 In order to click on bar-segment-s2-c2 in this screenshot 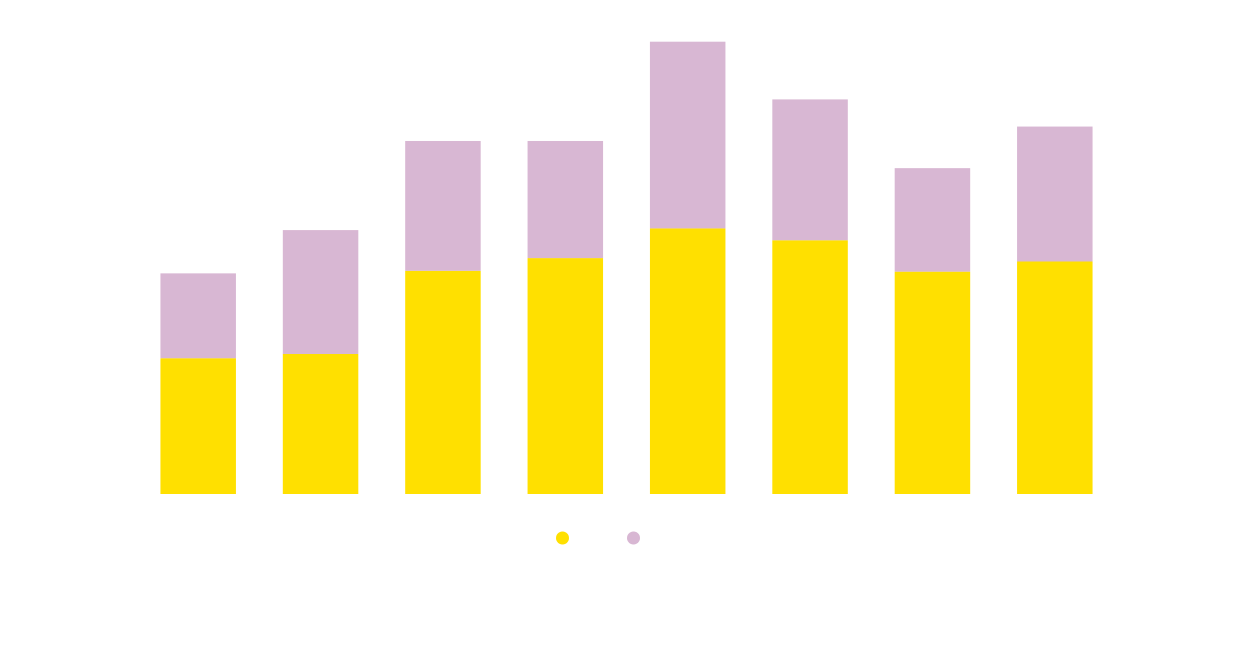, I will do `click(320, 292)`.